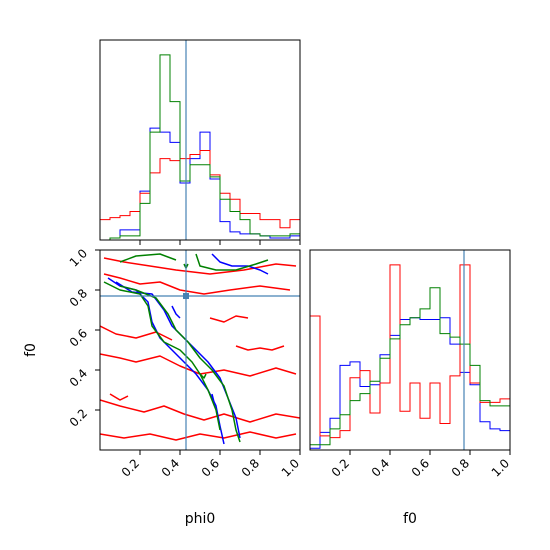 The height and width of the screenshot is (550, 550). I want to click on joint-y-tick-label-3: 0.8, so click(78, 297).